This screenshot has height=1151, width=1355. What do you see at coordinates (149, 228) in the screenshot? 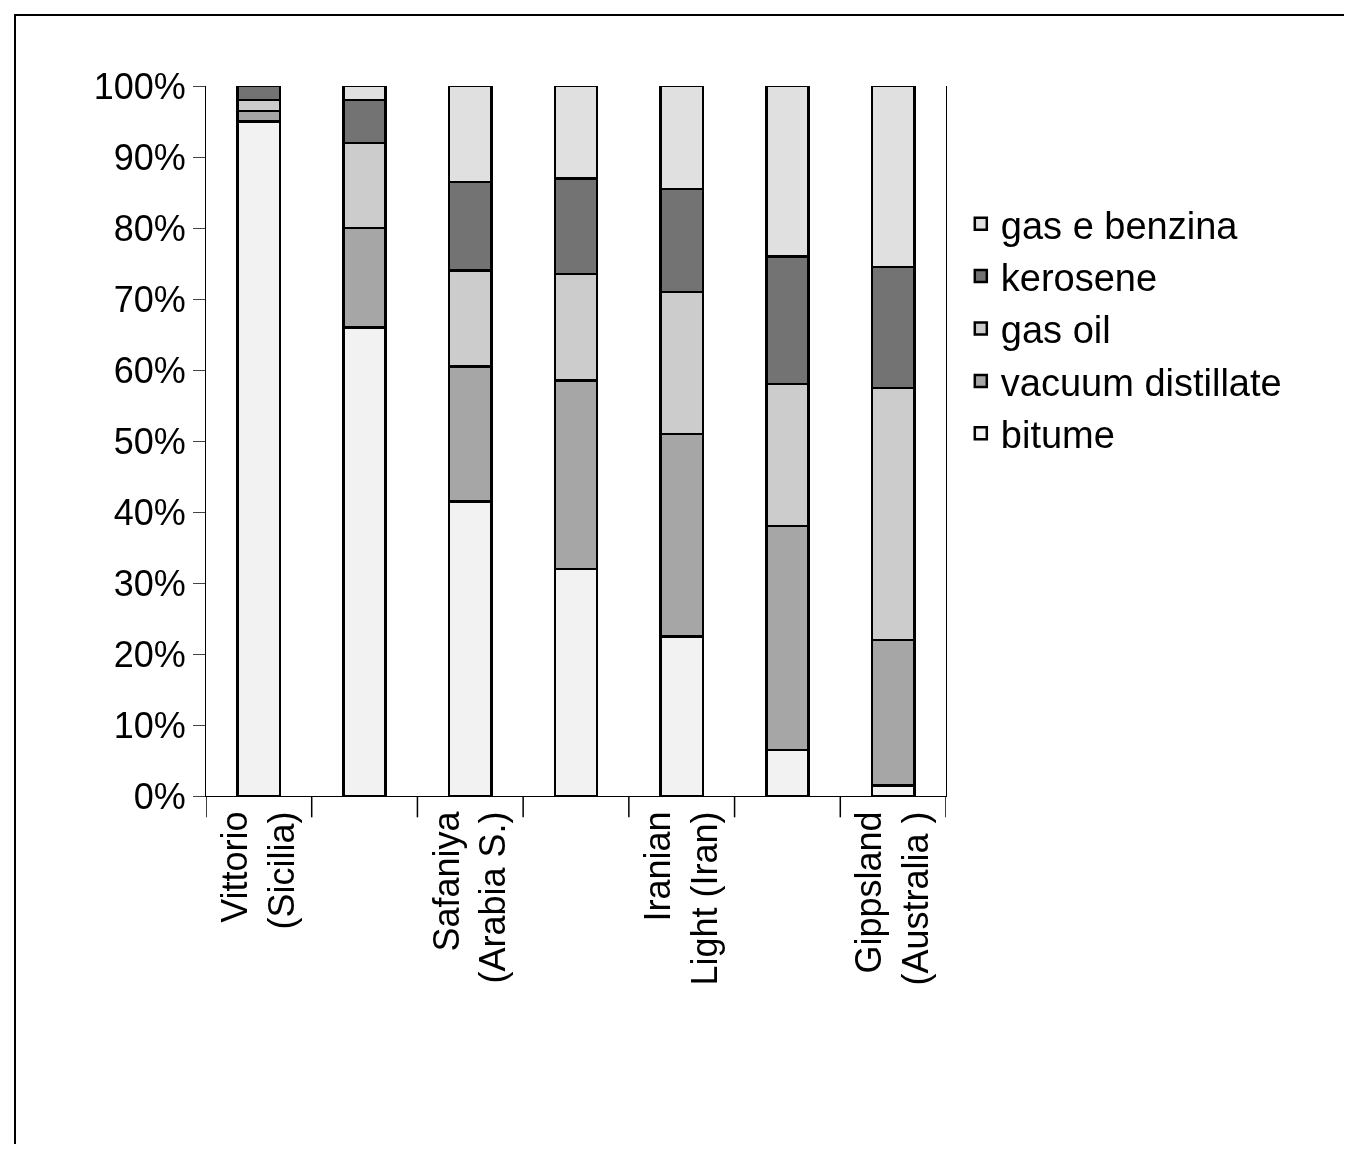
I see `y-tick-label: 80%` at bounding box center [149, 228].